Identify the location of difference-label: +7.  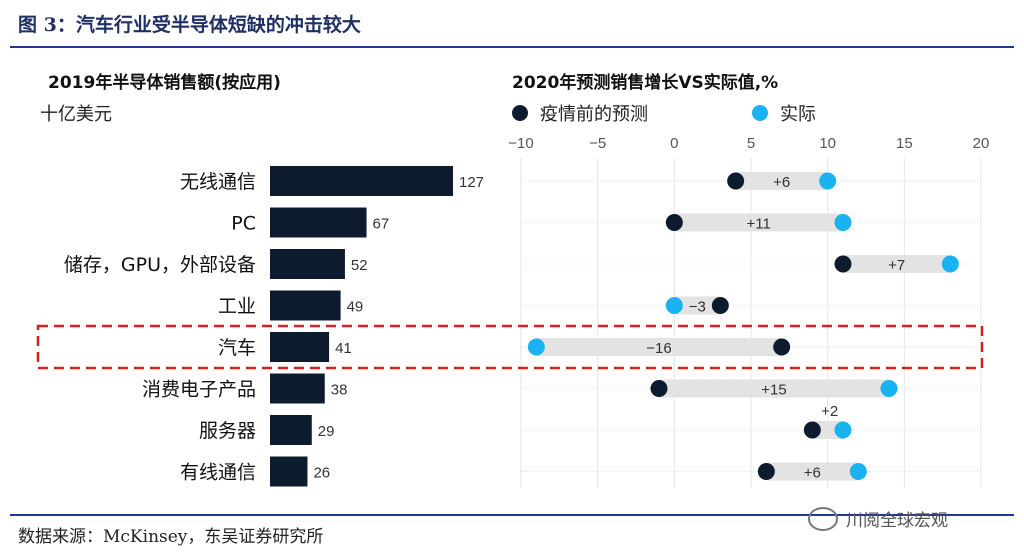
(896, 265).